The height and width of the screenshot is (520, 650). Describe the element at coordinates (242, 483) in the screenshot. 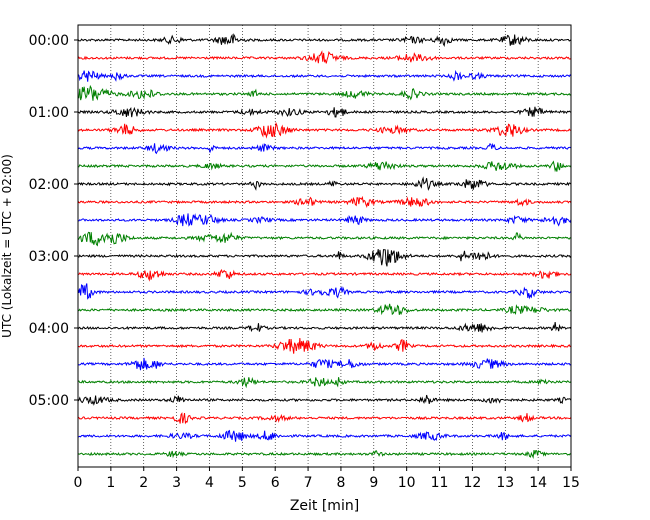

I see `x-tick-label: 5` at that location.